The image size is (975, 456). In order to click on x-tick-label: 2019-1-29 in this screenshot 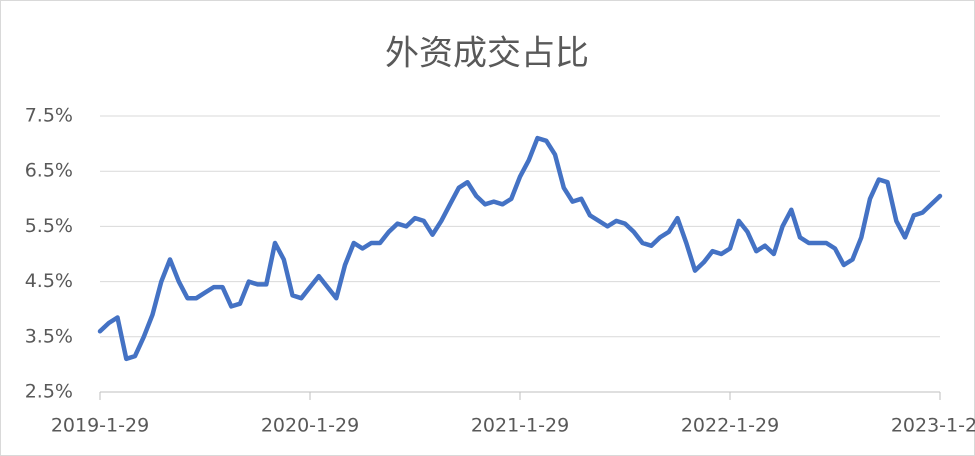, I will do `click(100, 426)`.